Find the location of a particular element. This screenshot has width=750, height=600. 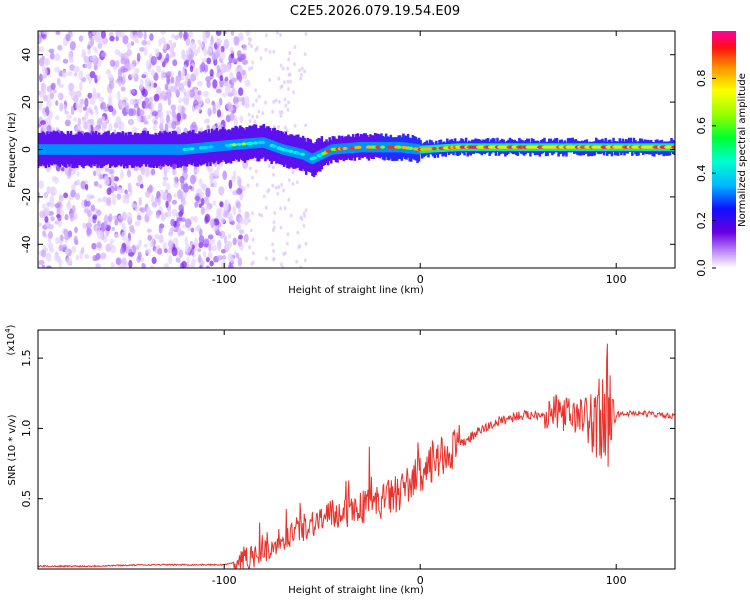

spectrogram-ylabel: Frequency (Hz) is located at coordinates (12, 150).